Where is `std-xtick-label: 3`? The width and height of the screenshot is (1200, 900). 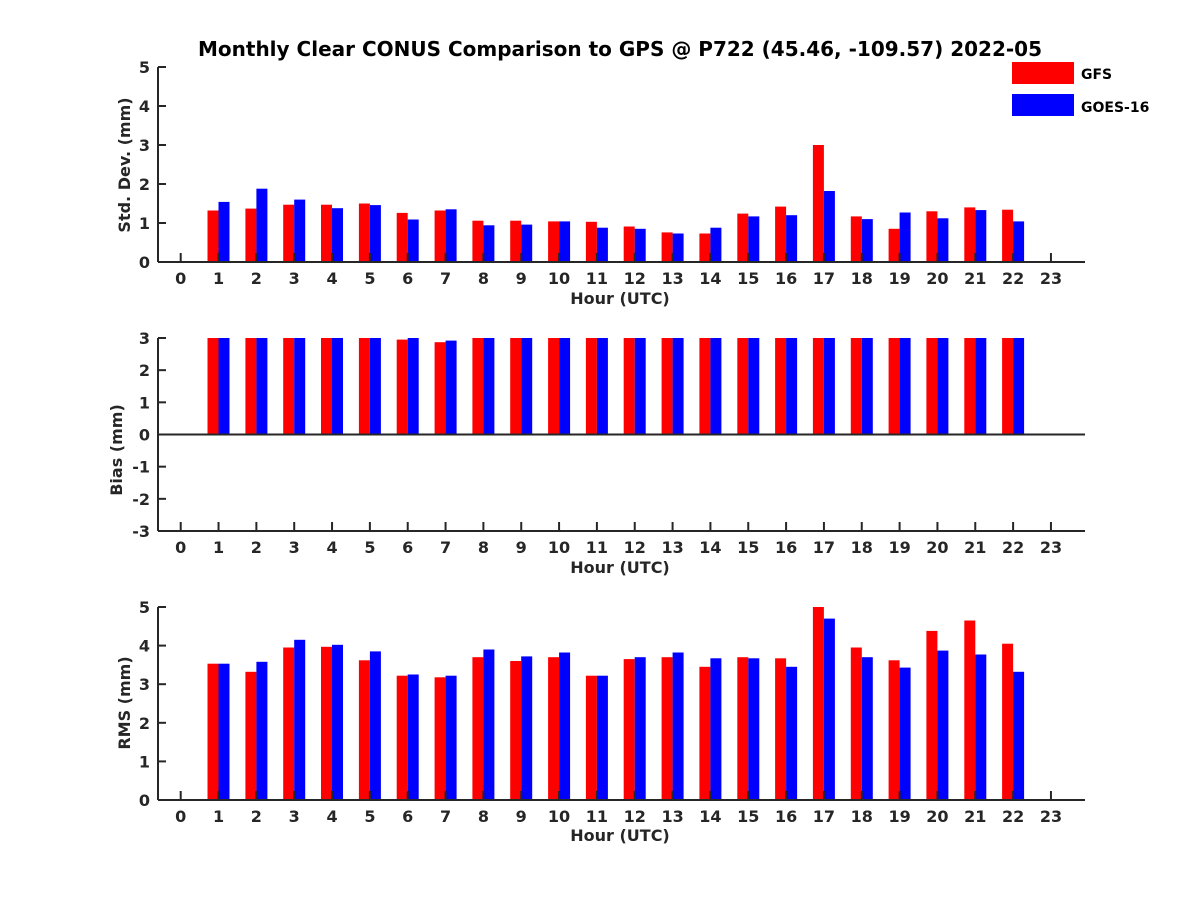
std-xtick-label: 3 is located at coordinates (294, 278).